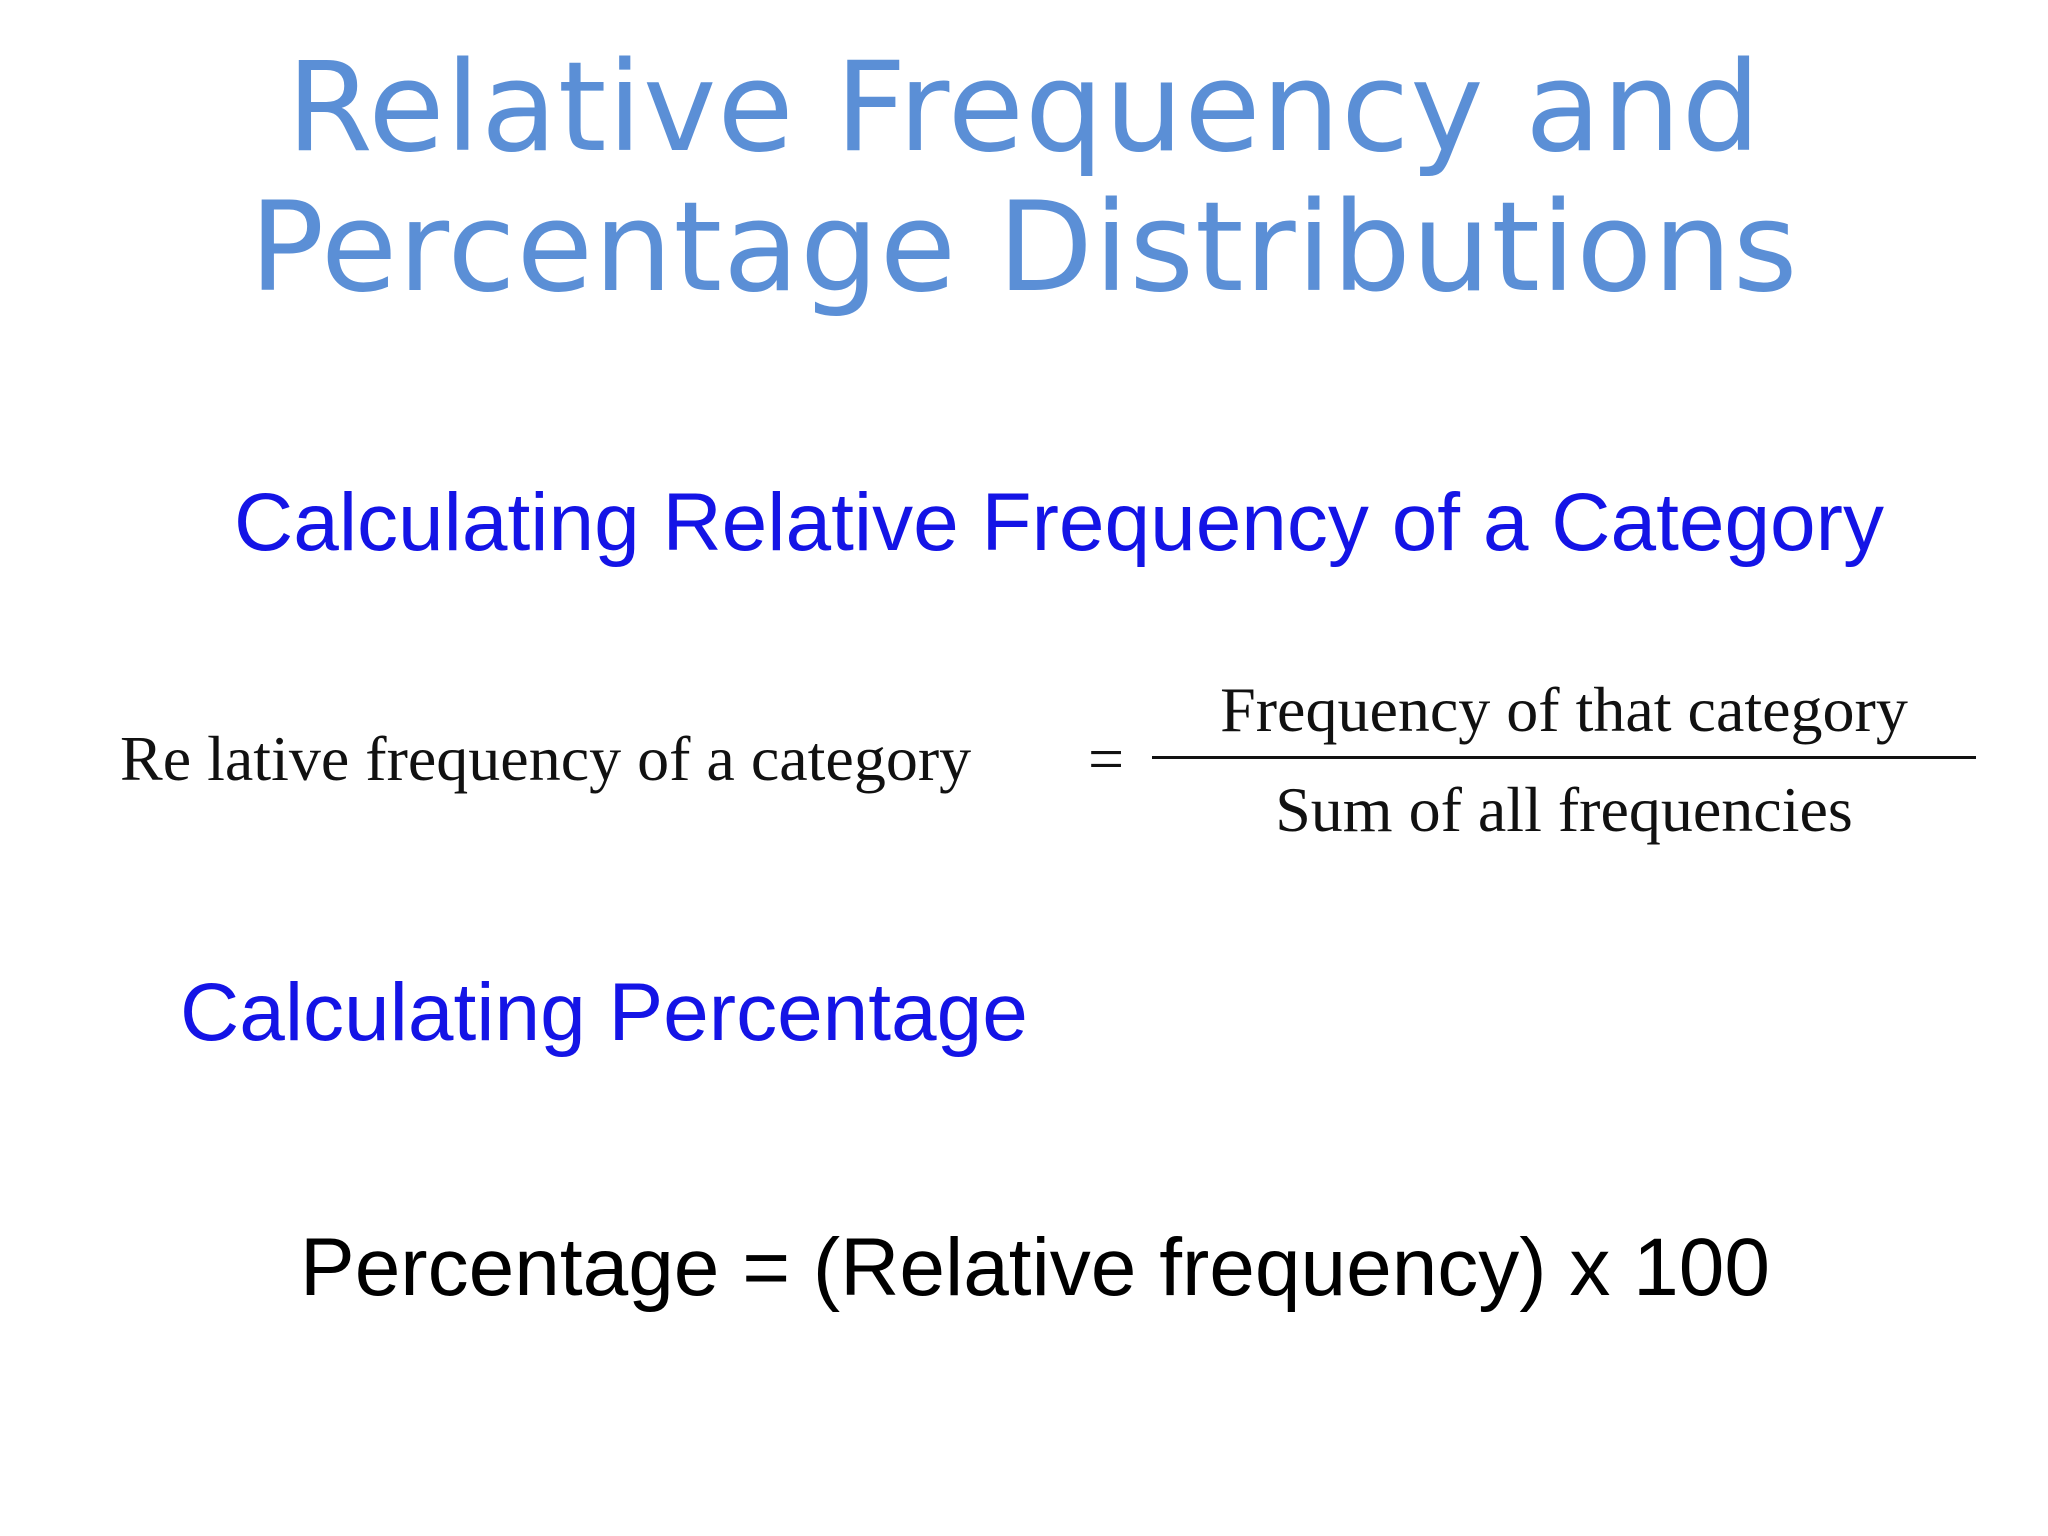 This screenshot has width=2048, height=1536. What do you see at coordinates (546, 758) in the screenshot?
I see `formula-left-side: Re lative frequency of a category` at bounding box center [546, 758].